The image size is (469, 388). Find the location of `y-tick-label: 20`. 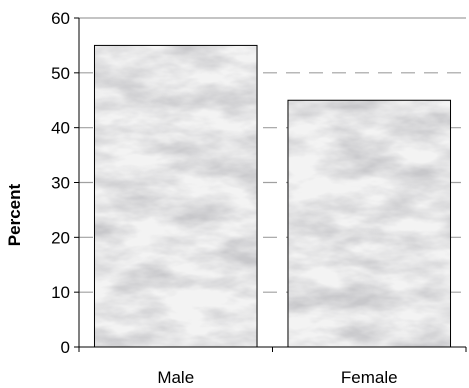

y-tick-label: 20 is located at coordinates (60, 237).